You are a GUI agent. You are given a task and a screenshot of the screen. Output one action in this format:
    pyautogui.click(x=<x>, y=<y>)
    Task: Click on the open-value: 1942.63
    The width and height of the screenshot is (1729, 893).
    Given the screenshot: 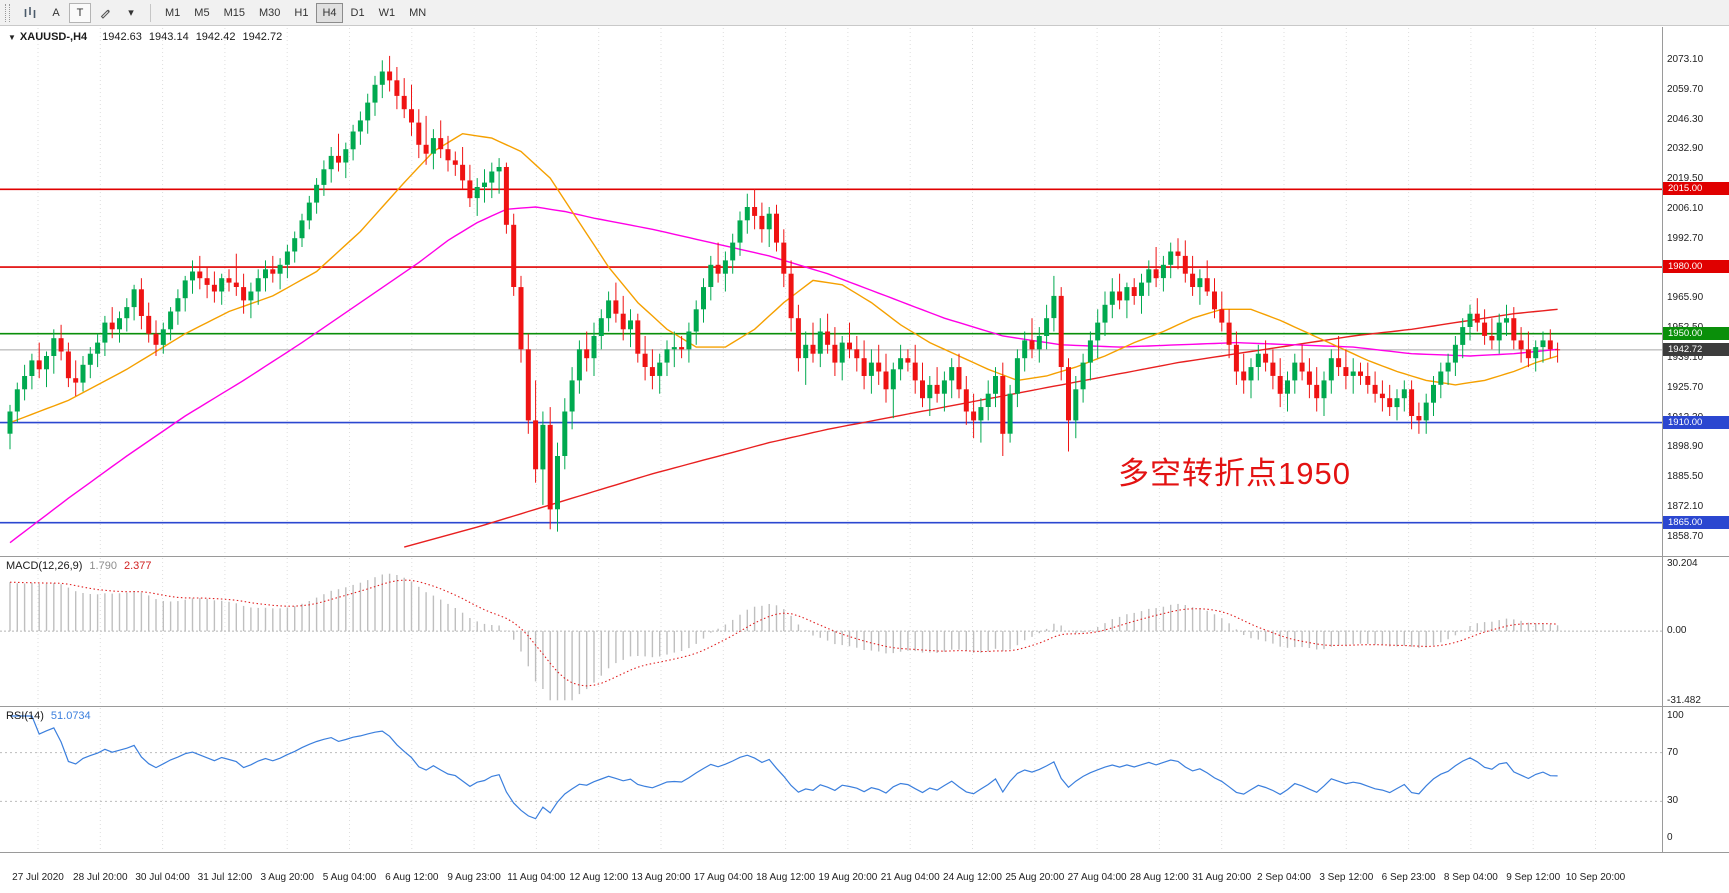 What is the action you would take?
    pyautogui.click(x=122, y=37)
    